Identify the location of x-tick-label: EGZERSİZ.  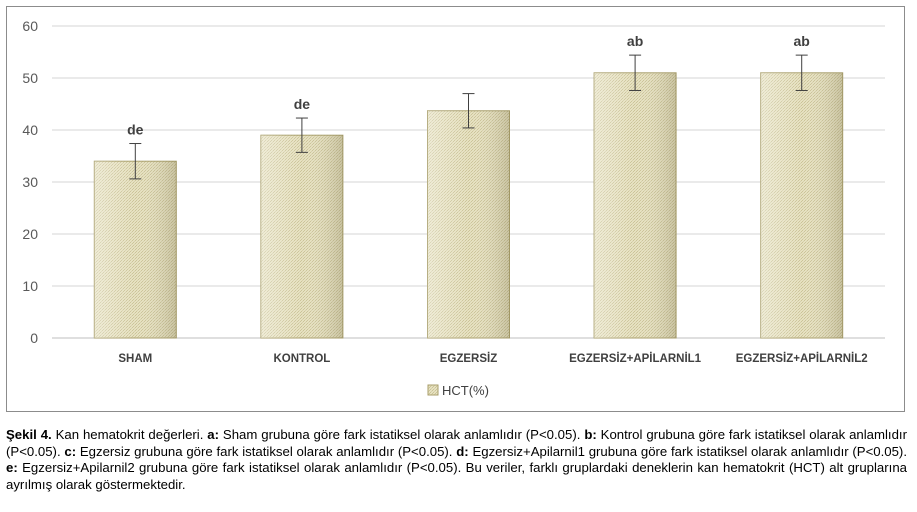
(469, 358).